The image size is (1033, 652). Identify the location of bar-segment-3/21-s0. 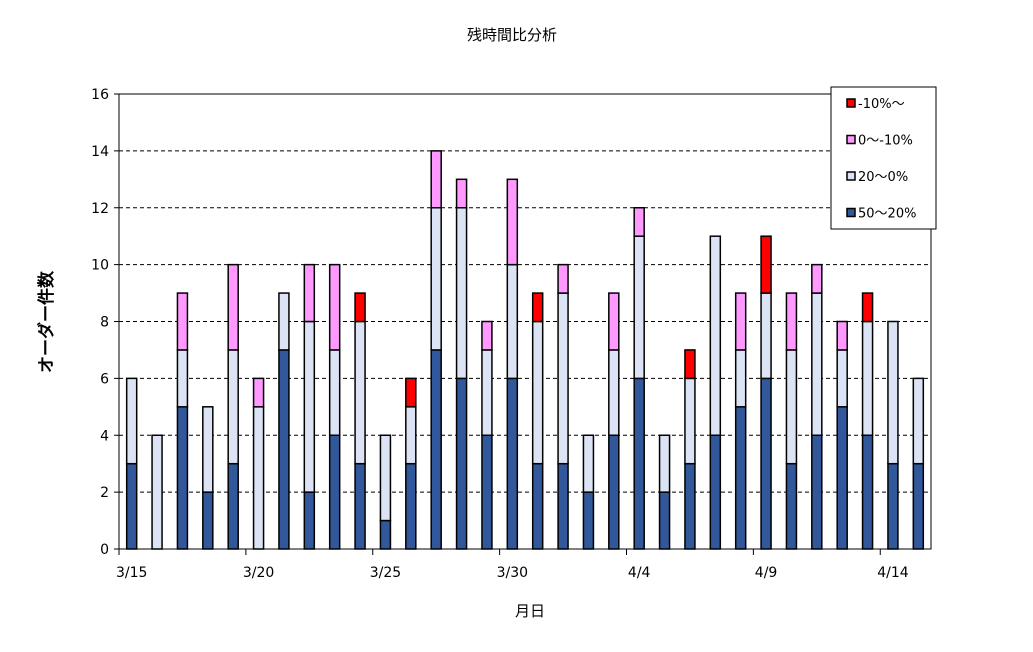
(284, 449).